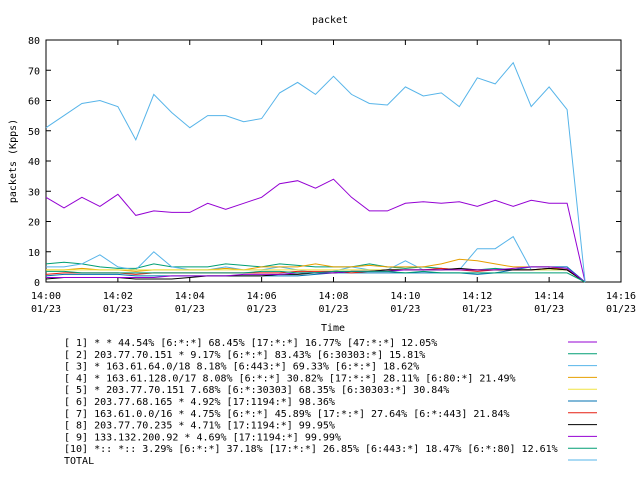  What do you see at coordinates (34, 253) in the screenshot?
I see `y-tick-label: 10` at bounding box center [34, 253].